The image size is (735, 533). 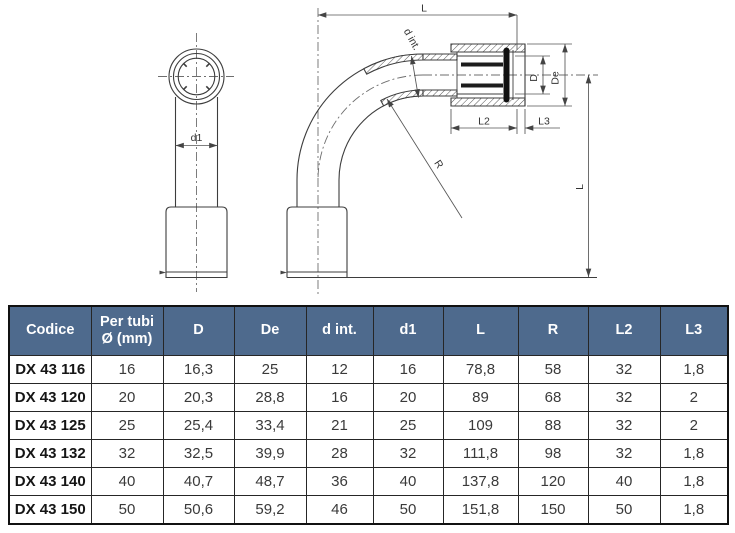 What do you see at coordinates (50, 481) in the screenshot?
I see `code-cell: DX 43 140` at bounding box center [50, 481].